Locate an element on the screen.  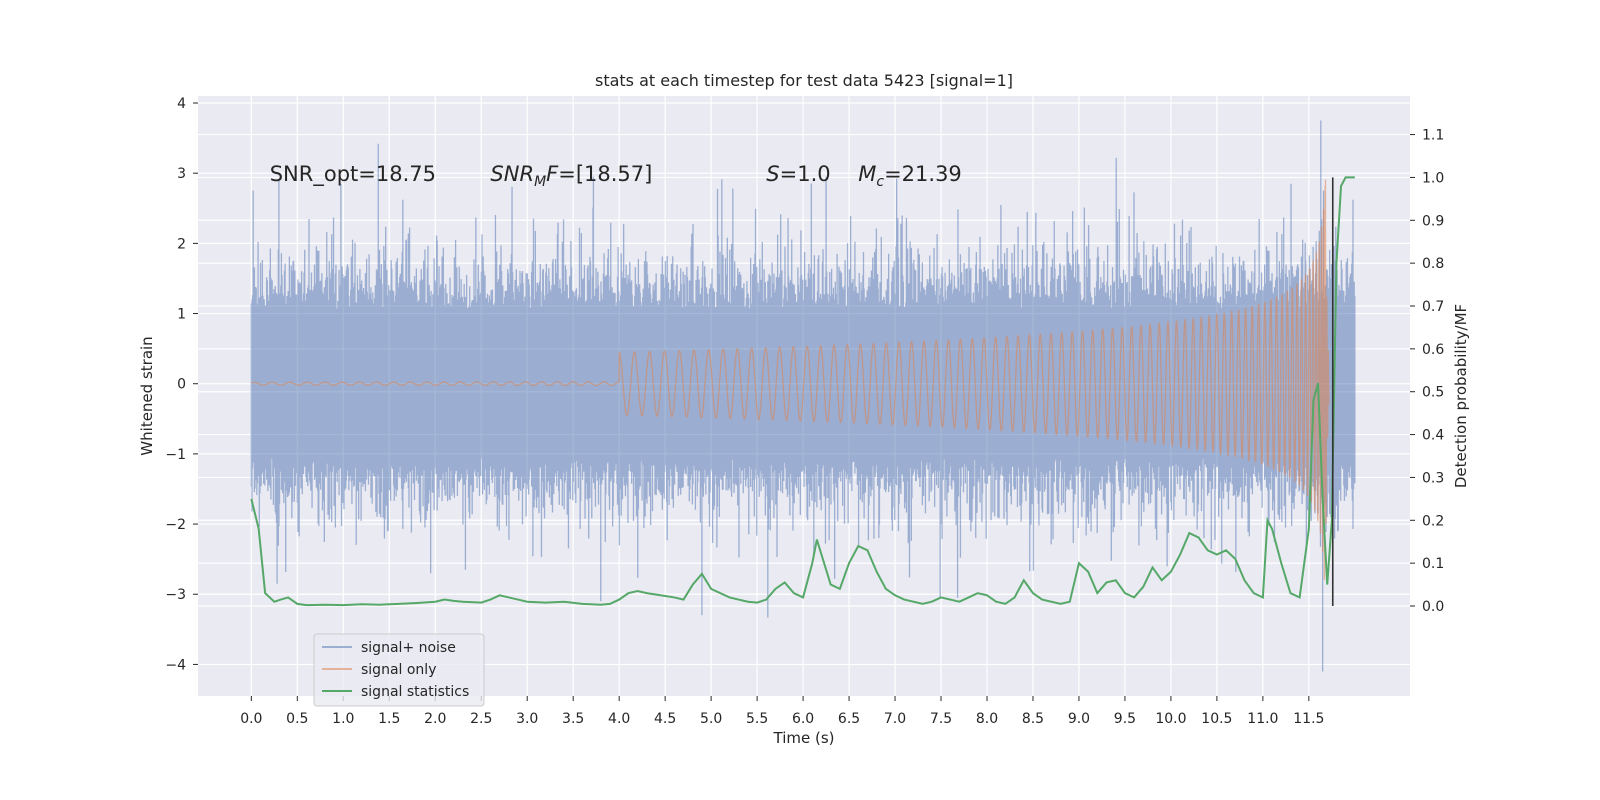
x-tick-label: 11.0 is located at coordinates (1262, 719).